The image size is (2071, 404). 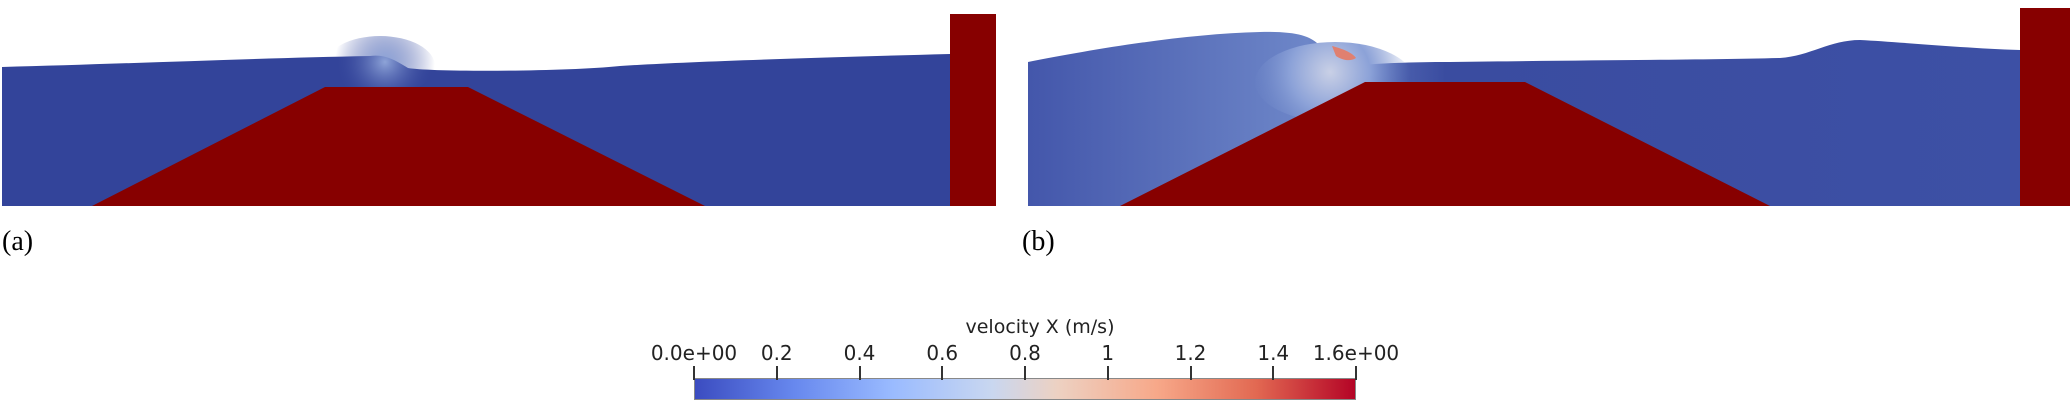 What do you see at coordinates (973, 110) in the screenshot?
I see `panel-a-wall` at bounding box center [973, 110].